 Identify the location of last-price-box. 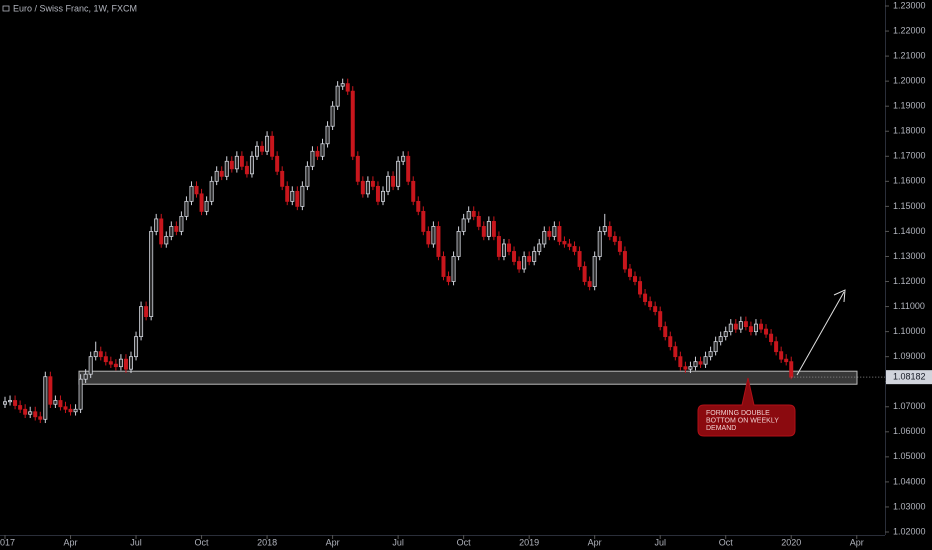
(909, 377).